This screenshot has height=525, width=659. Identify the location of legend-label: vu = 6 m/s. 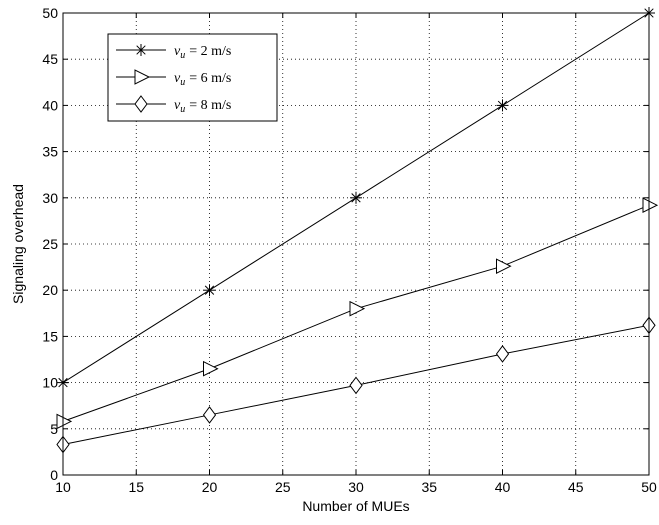
(202, 79).